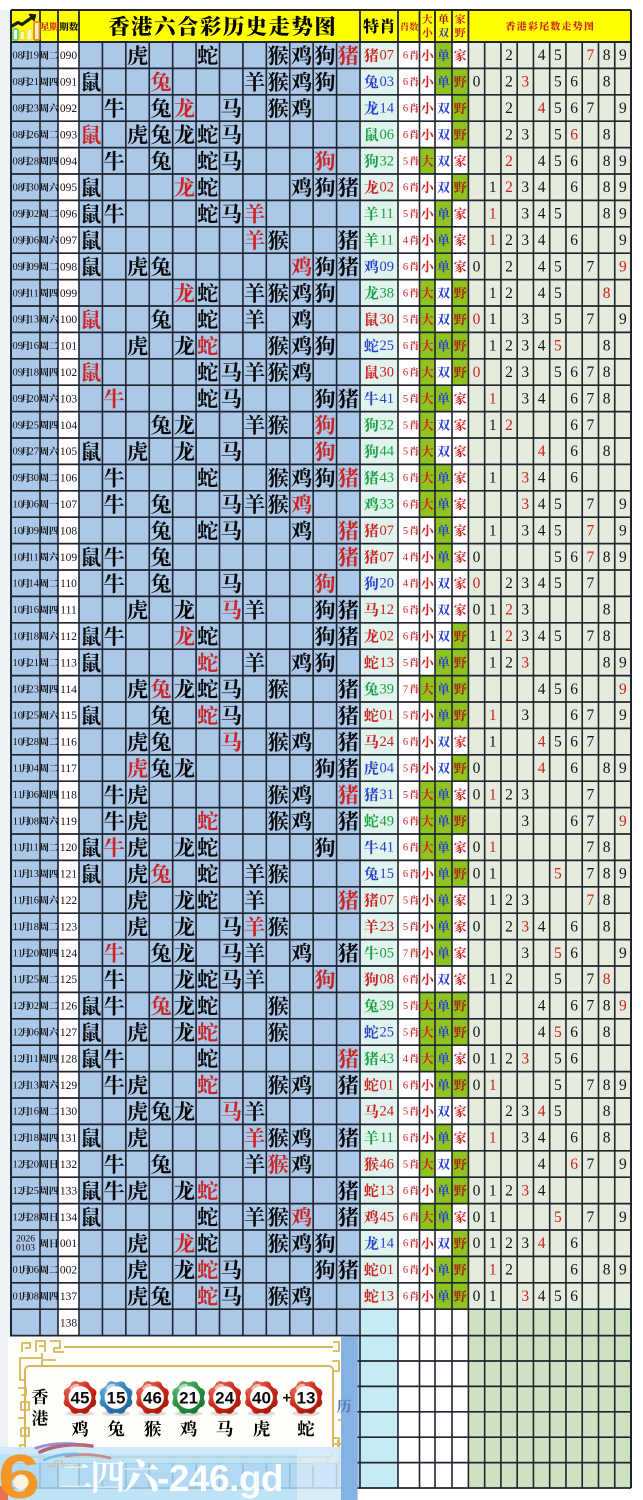  Describe the element at coordinates (69, 241) in the screenshot. I see `svg-text: 097` at that location.